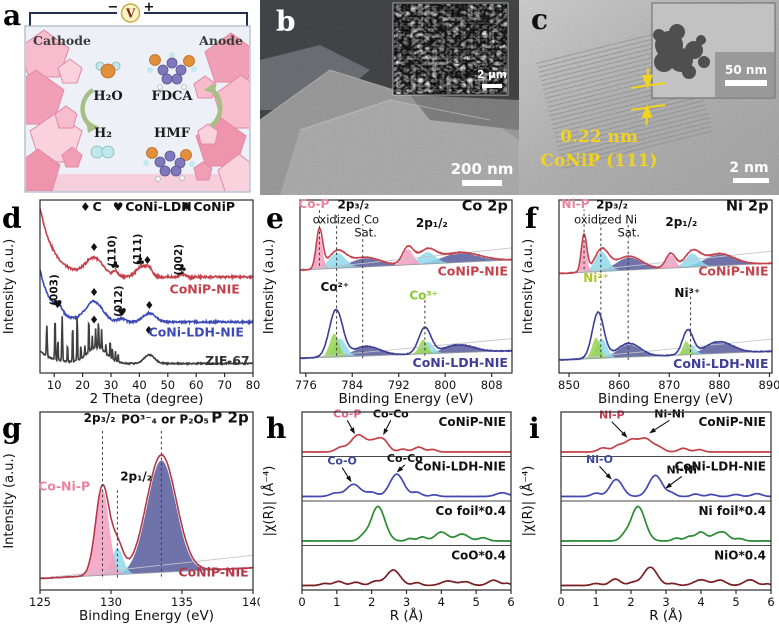 This screenshot has width=779, height=624. I want to click on panel-c-letter: c, so click(540, 19).